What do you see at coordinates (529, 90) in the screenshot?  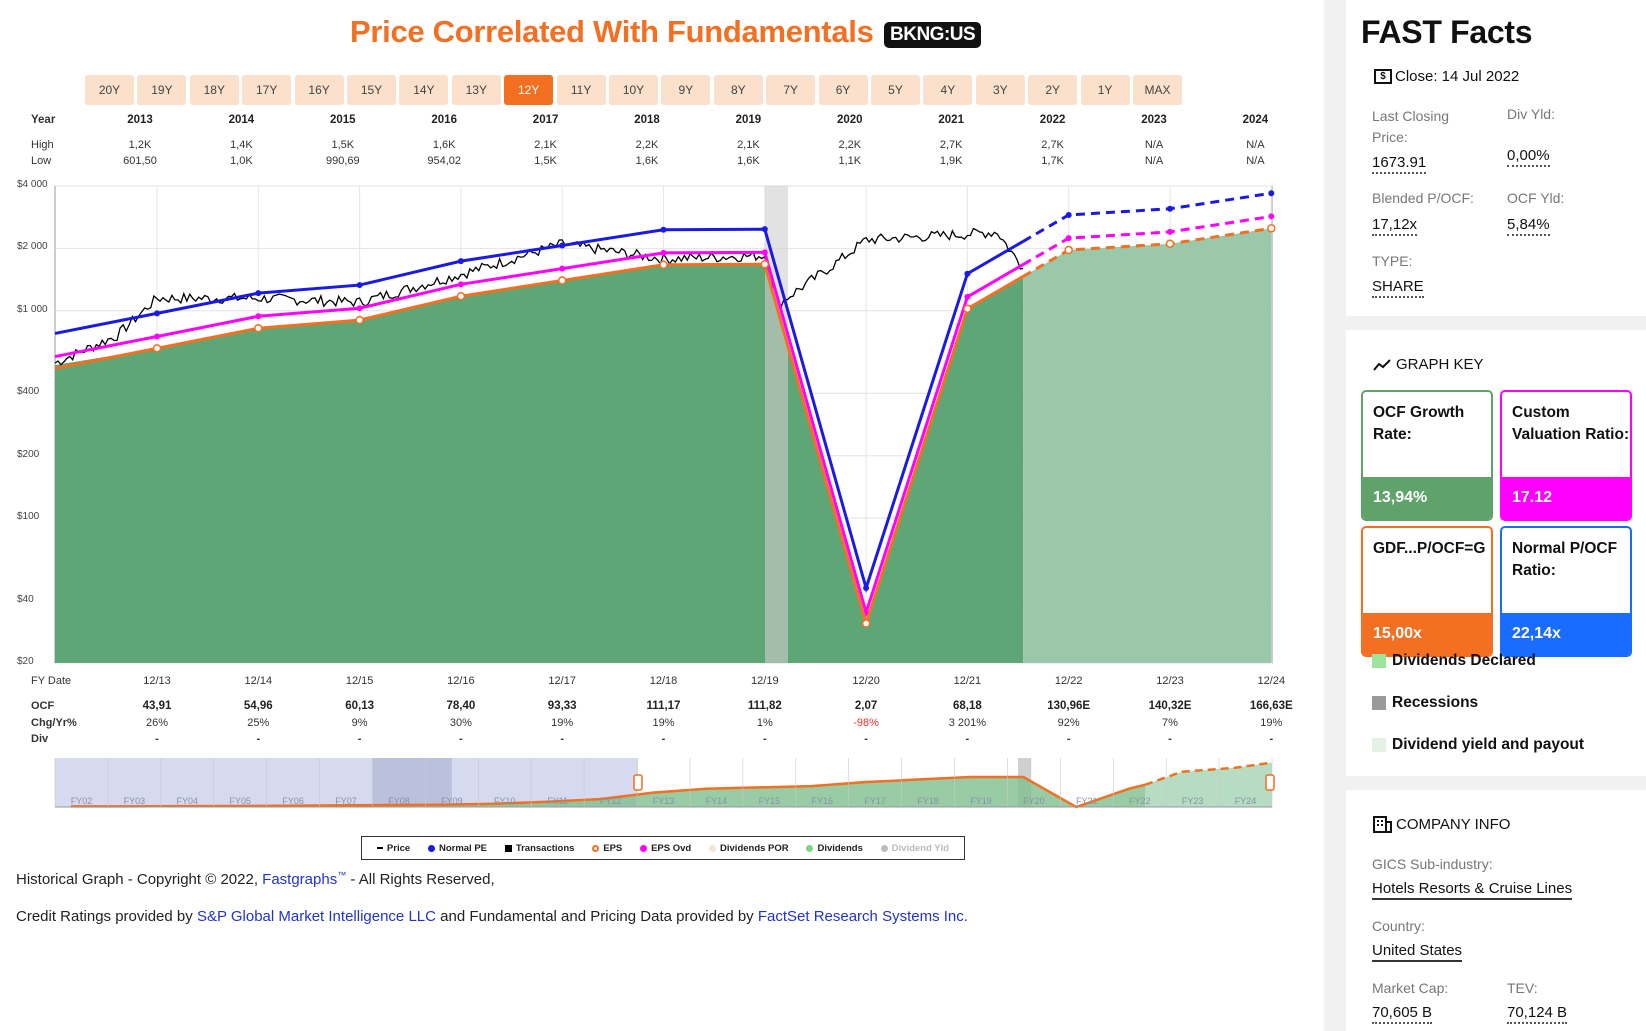 I see `period-button-12y: 12Y` at bounding box center [529, 90].